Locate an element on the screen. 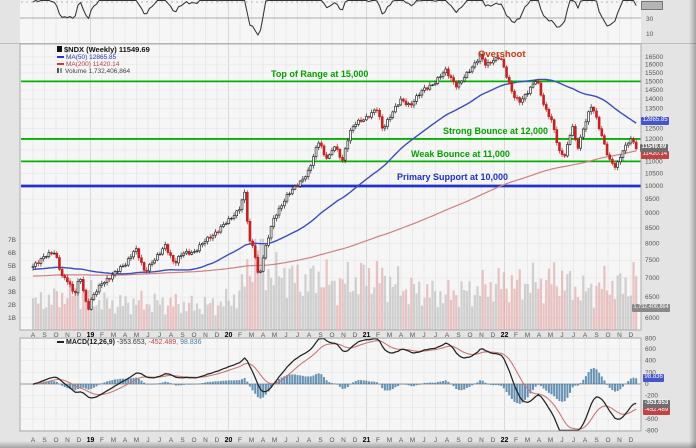 The image size is (696, 448). ma200-legend: MA(200) 11420.14 is located at coordinates (93, 64).